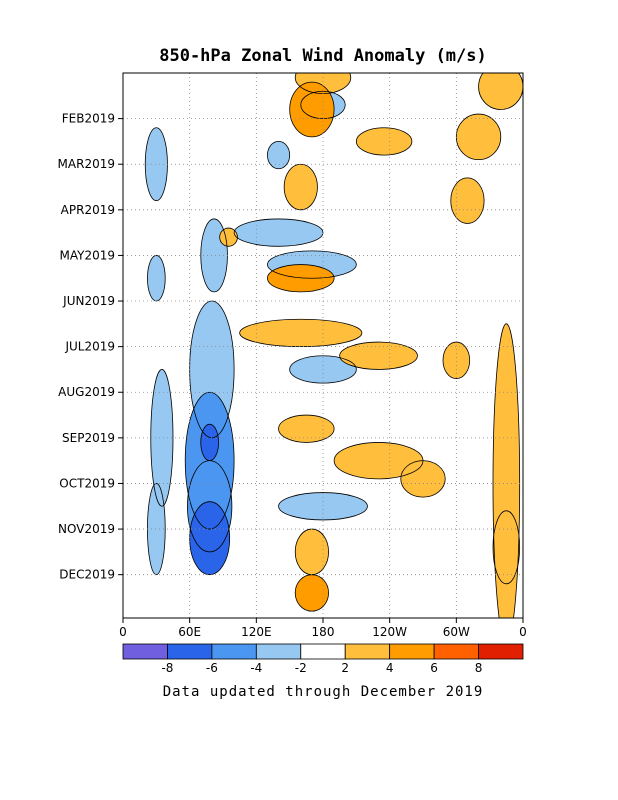  Describe the element at coordinates (479, 668) in the screenshot. I see `colorbar-label-7: 8` at that location.